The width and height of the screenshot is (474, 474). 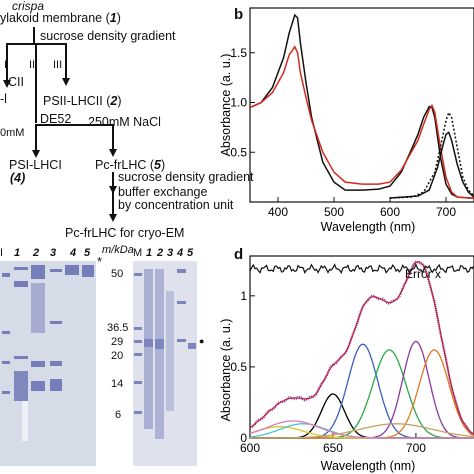 I want to click on buffer-exchange-label: buffer exchange, so click(x=163, y=192).